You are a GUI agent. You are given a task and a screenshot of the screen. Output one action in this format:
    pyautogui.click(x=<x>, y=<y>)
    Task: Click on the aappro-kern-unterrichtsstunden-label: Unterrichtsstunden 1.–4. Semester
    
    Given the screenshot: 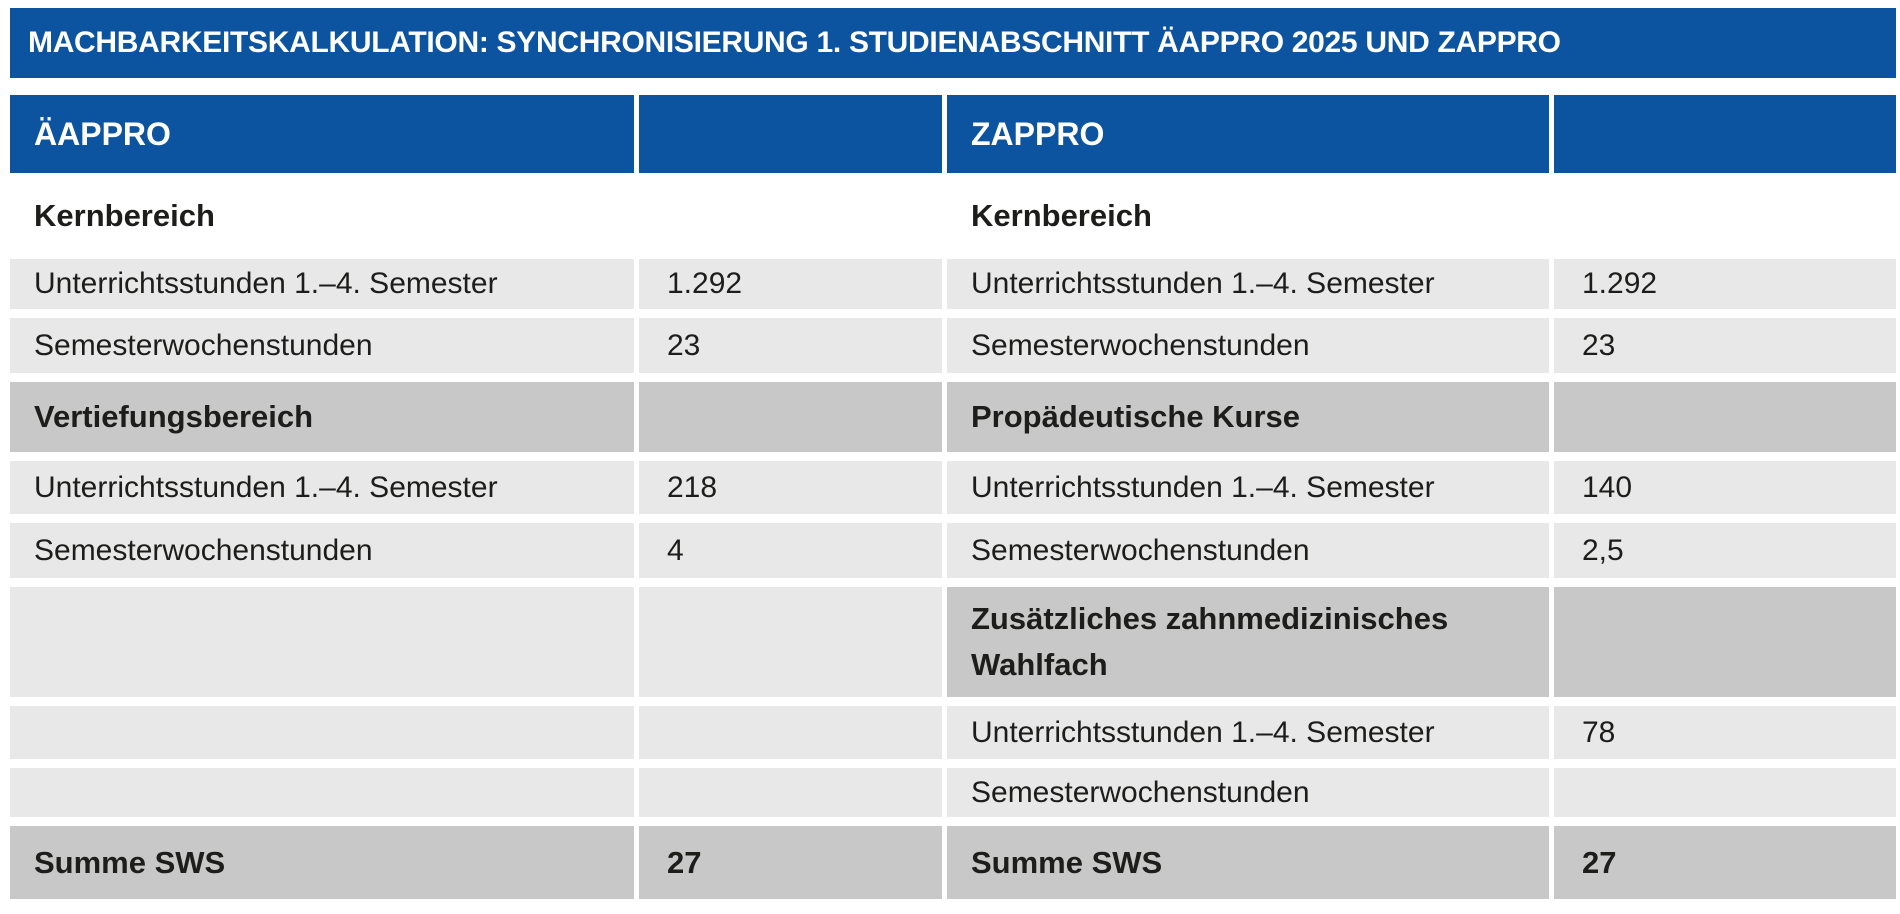 What is the action you would take?
    pyautogui.click(x=322, y=284)
    